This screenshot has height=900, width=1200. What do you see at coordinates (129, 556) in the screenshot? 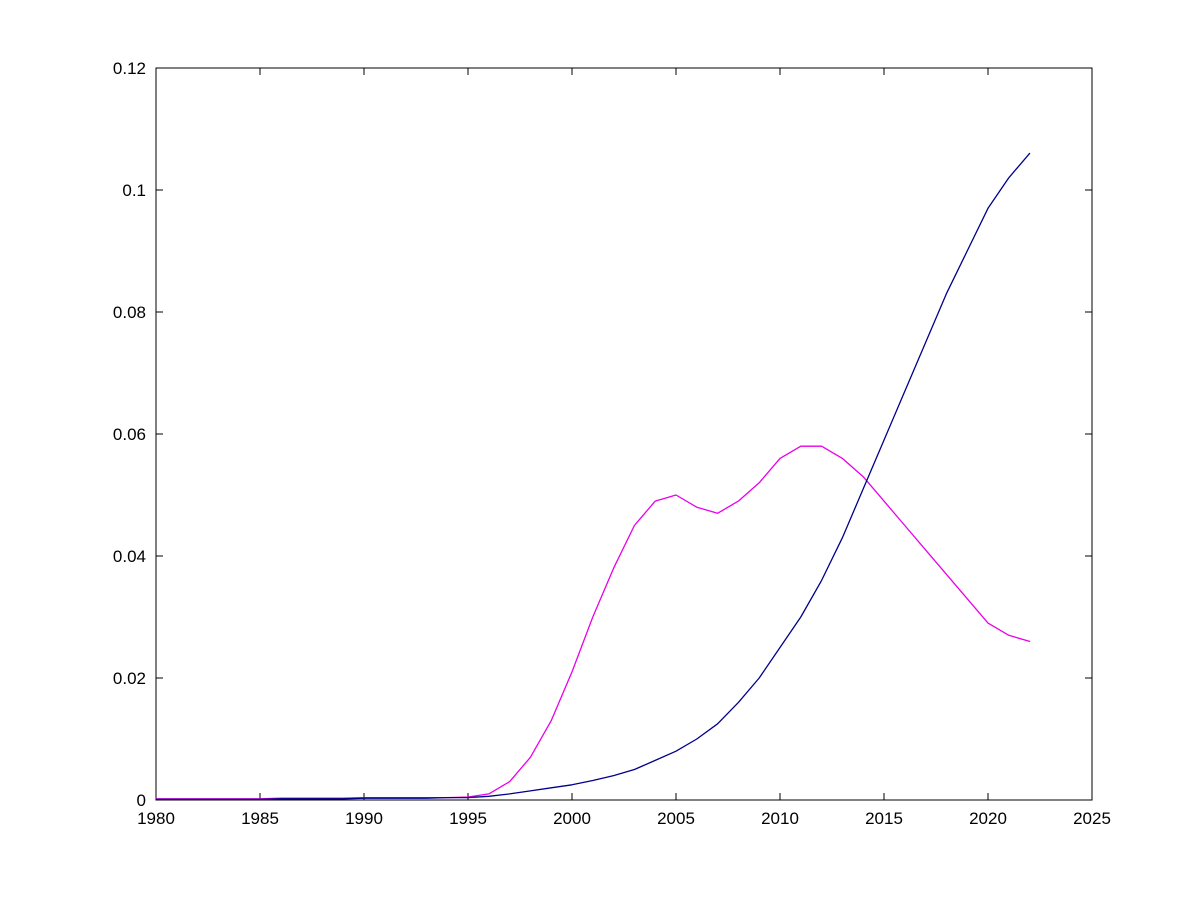
I see `y-tick-label: 0.04` at bounding box center [129, 556].